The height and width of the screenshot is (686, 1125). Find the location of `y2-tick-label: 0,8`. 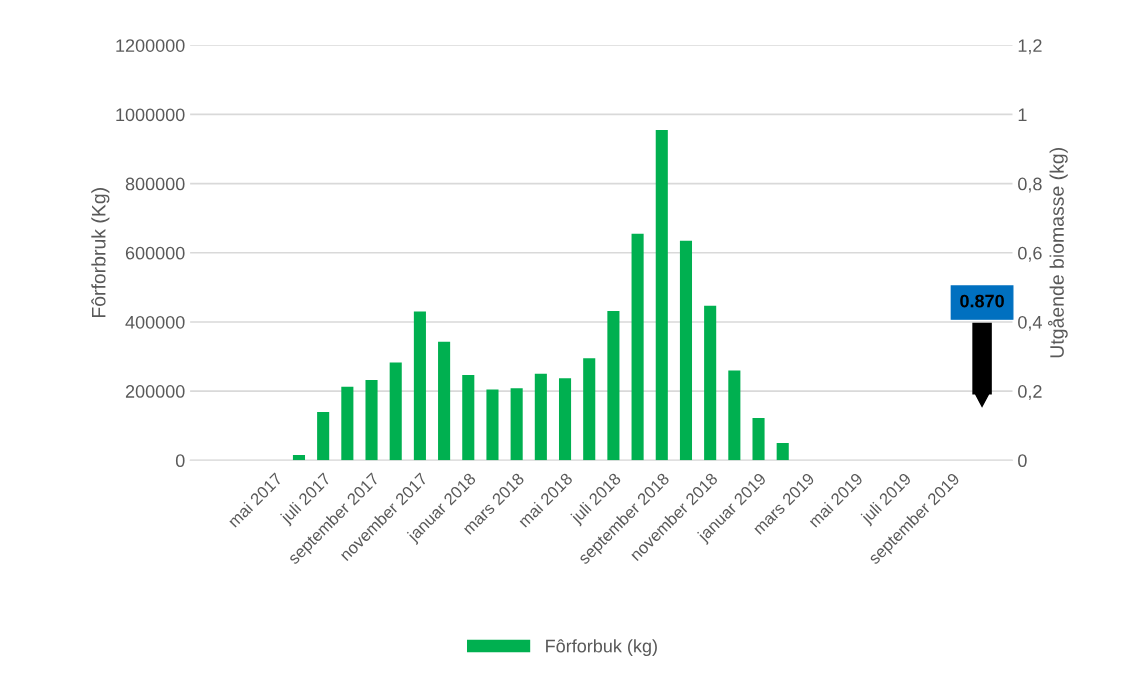

y2-tick-label: 0,8 is located at coordinates (1030, 185).